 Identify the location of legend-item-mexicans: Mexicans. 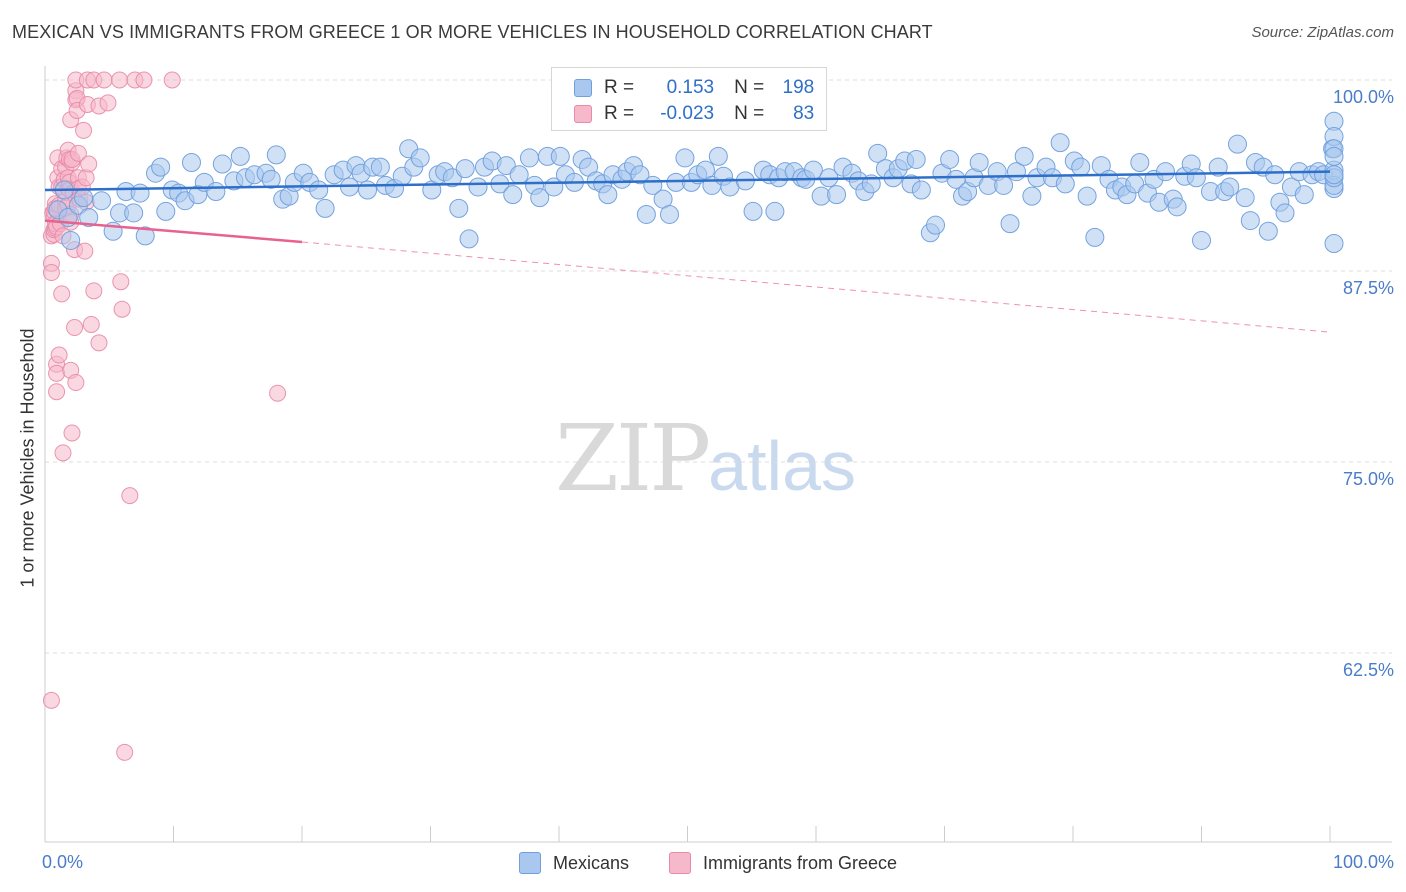
(574, 863).